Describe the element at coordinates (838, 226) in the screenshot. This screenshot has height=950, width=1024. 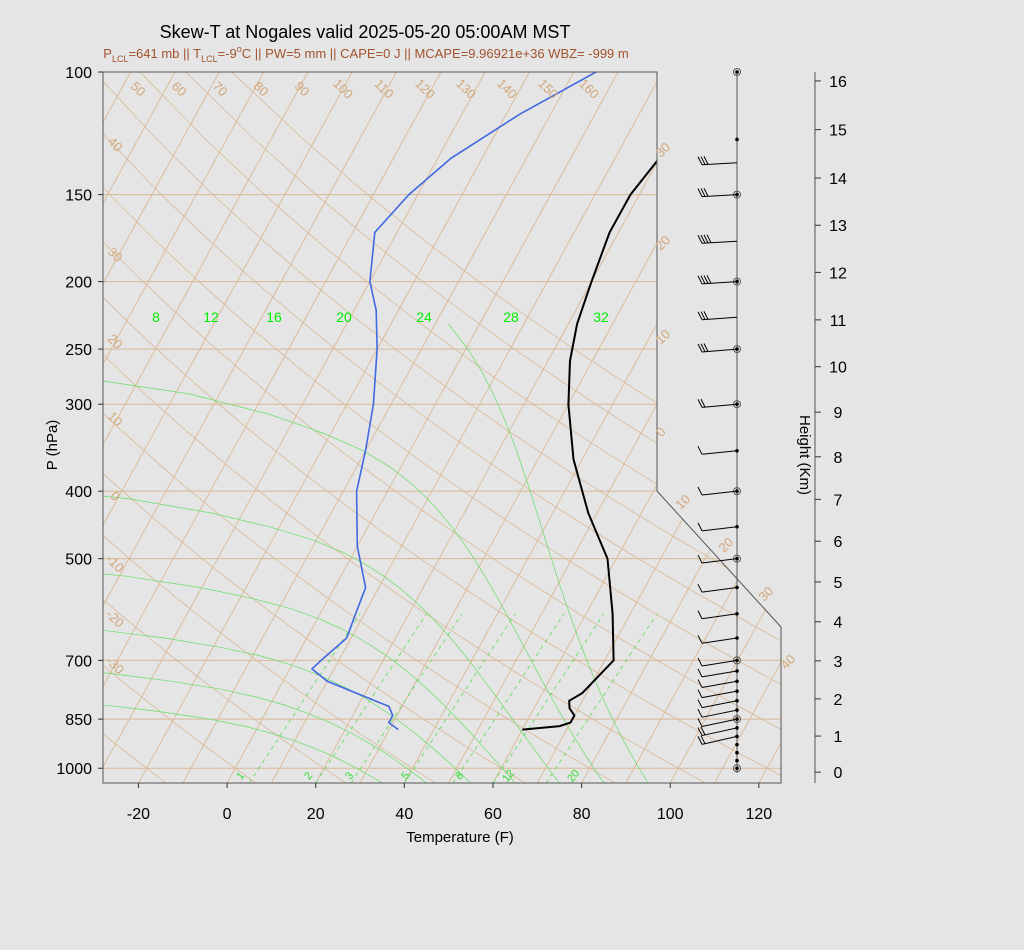
I see `height-tick-label: 13` at that location.